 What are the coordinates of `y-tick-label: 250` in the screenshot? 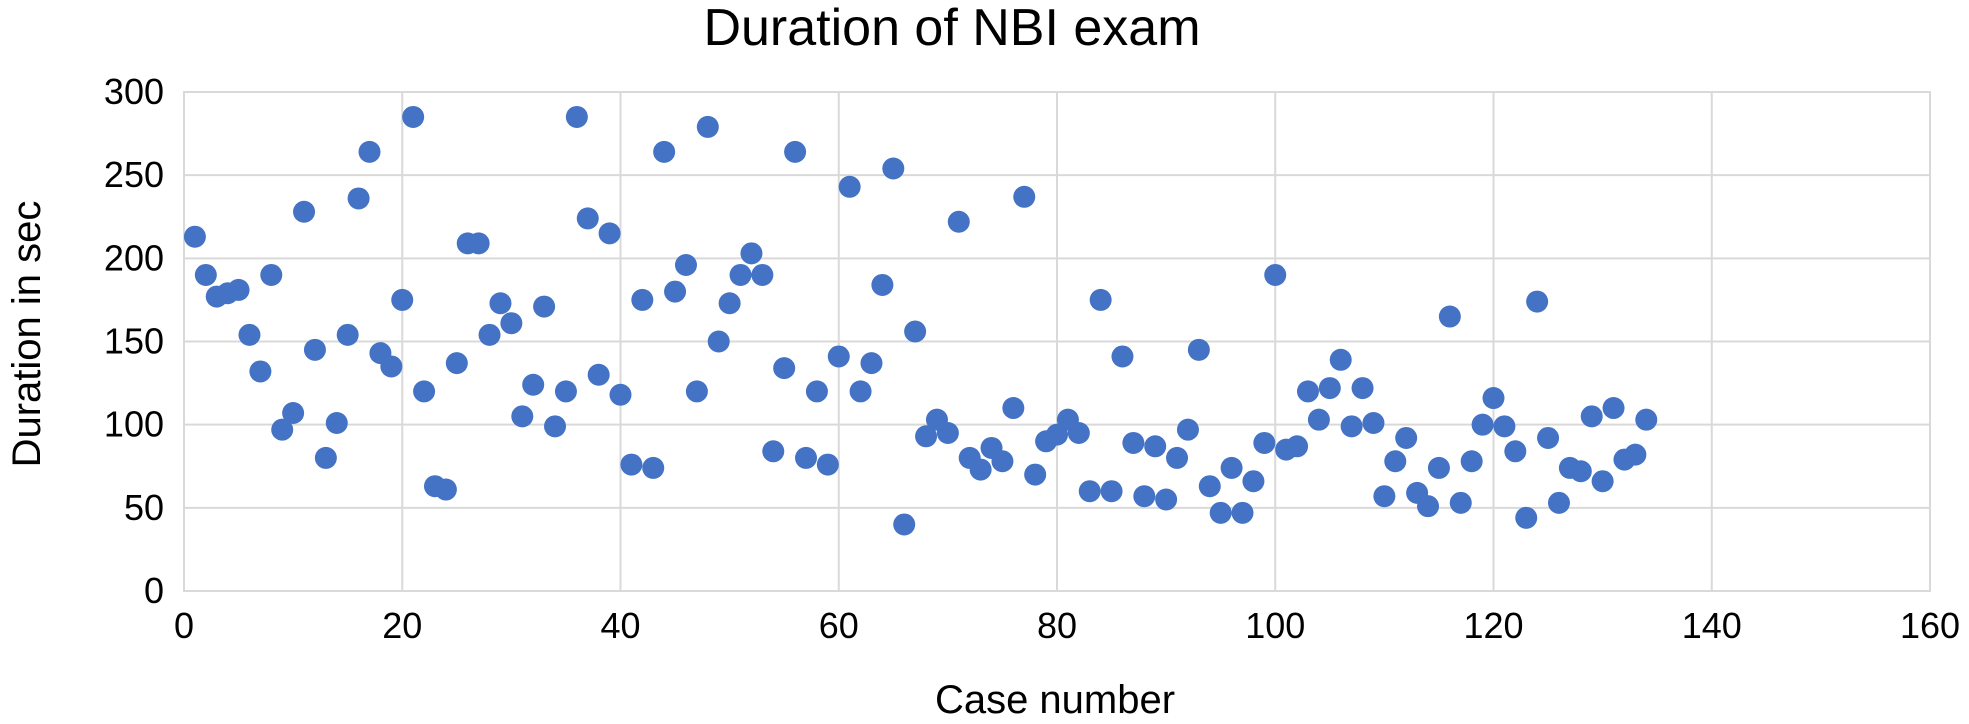 It's located at (134, 174).